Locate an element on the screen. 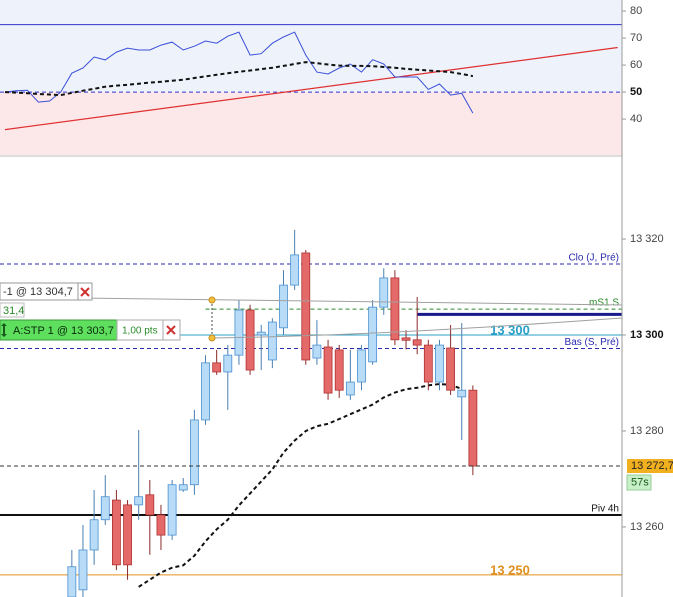 The image size is (673, 597). y-tick-label: 60 is located at coordinates (636, 65).